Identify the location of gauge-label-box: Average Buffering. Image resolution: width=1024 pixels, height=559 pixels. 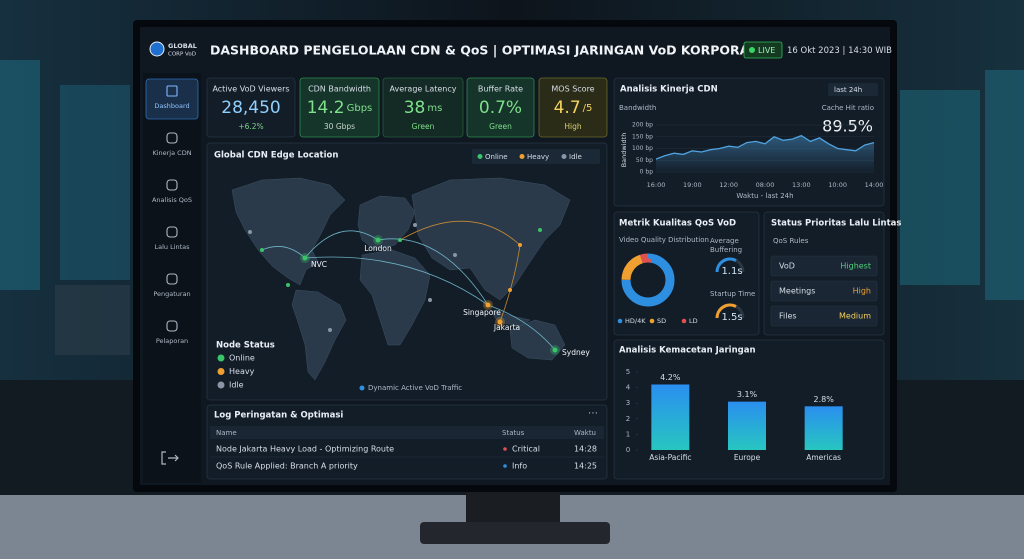
(726, 245).